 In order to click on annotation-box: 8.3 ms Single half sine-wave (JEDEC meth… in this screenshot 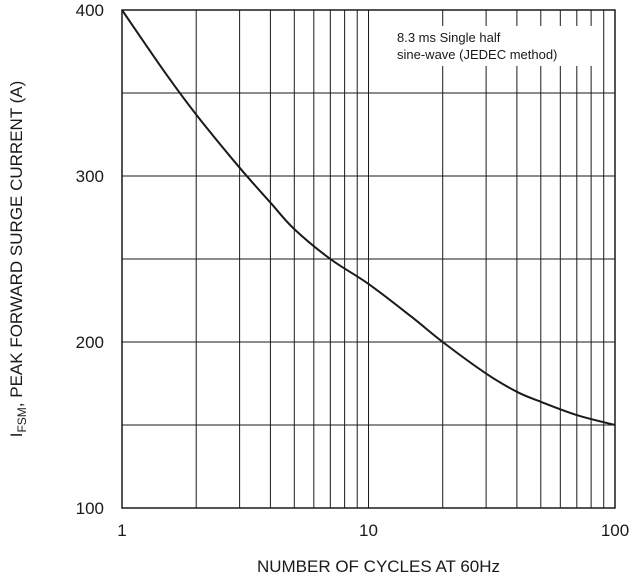, I will do `click(496, 46)`.